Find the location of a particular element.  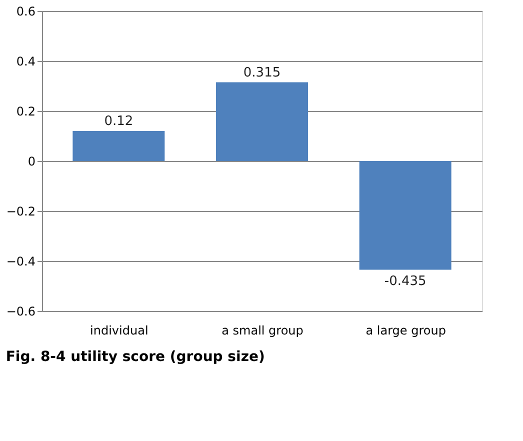

data-label: 0.315 is located at coordinates (262, 72).